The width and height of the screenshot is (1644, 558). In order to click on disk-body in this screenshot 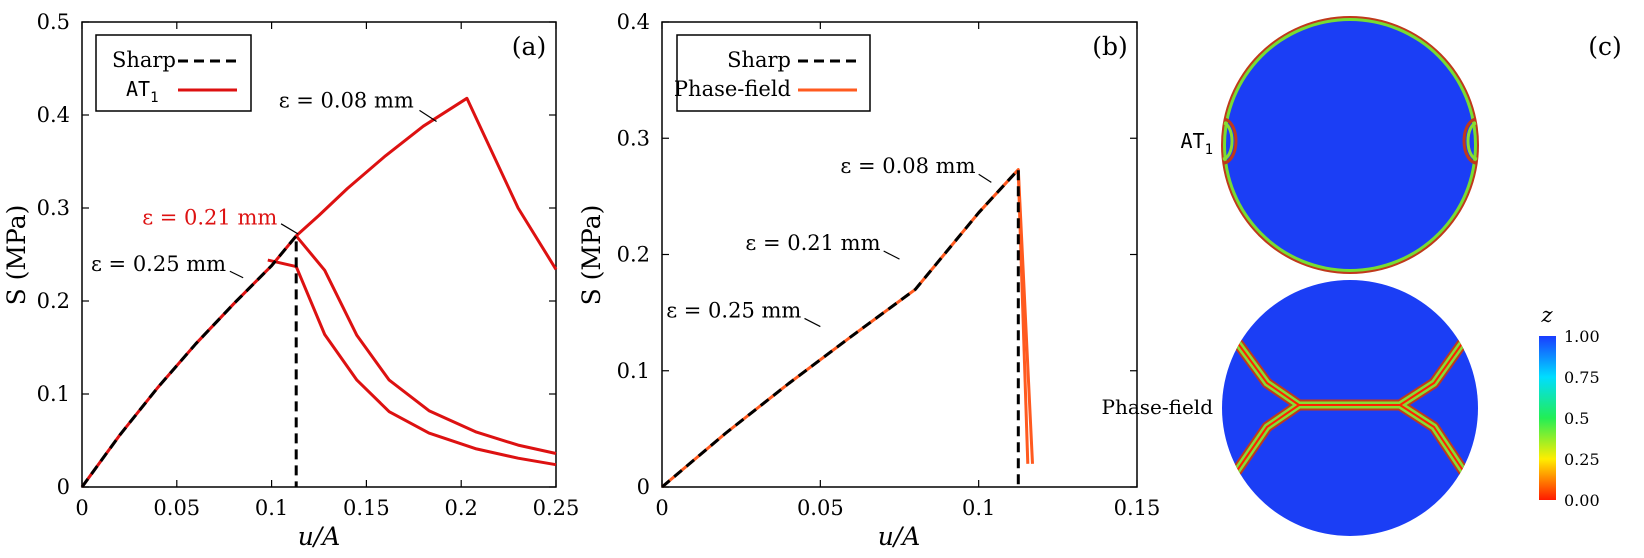, I will do `click(1350, 145)`.